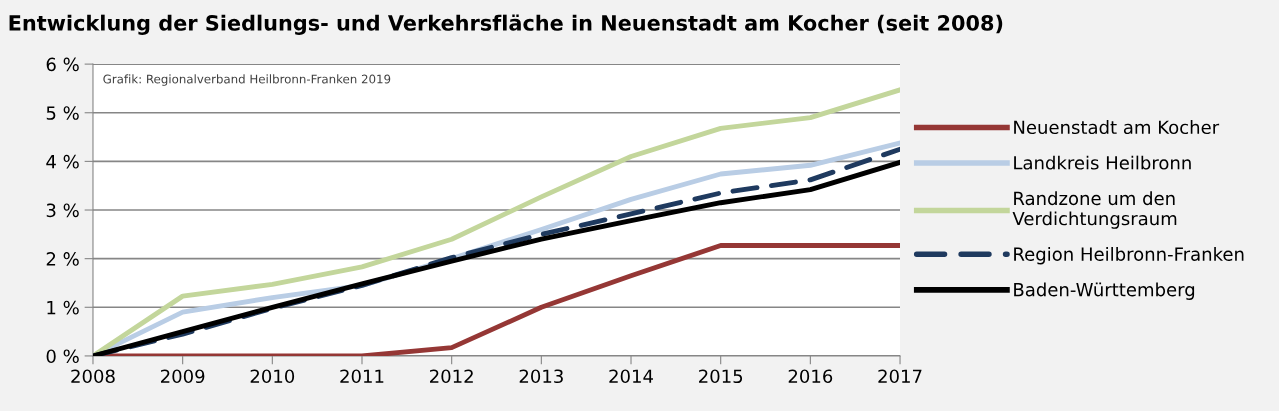 This screenshot has height=411, width=1279. I want to click on legend-label: Baden-Württemberg, so click(1104, 291).